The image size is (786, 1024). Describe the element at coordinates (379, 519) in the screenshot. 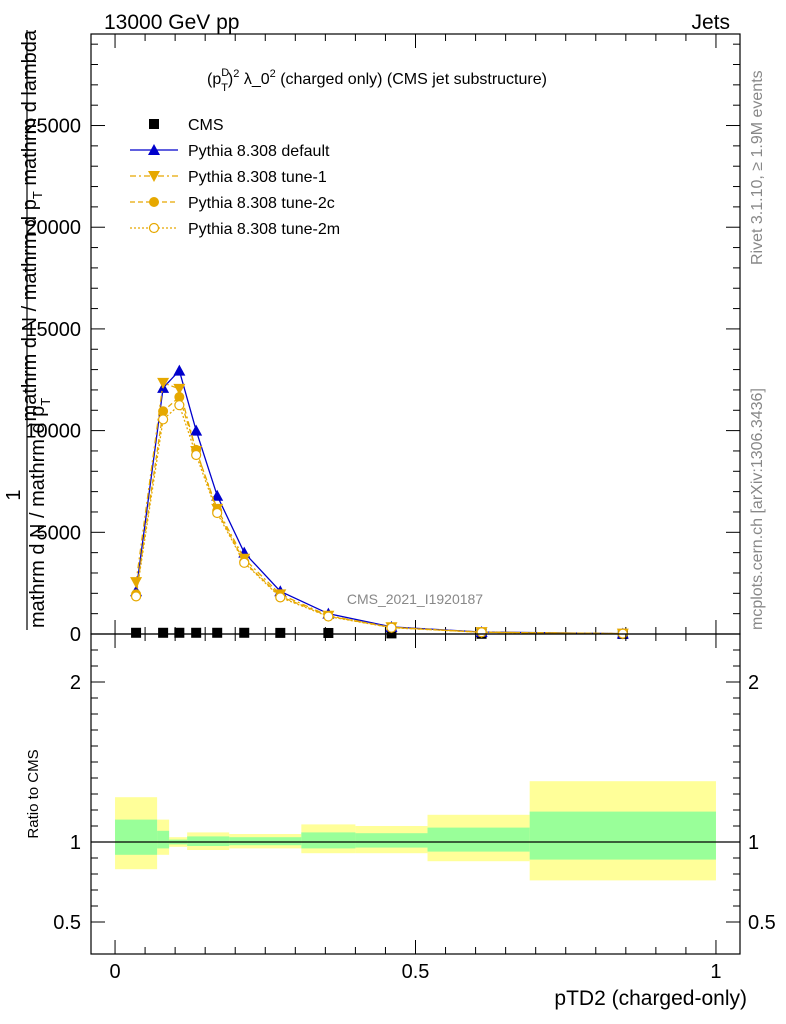

I see `series-line` at that location.